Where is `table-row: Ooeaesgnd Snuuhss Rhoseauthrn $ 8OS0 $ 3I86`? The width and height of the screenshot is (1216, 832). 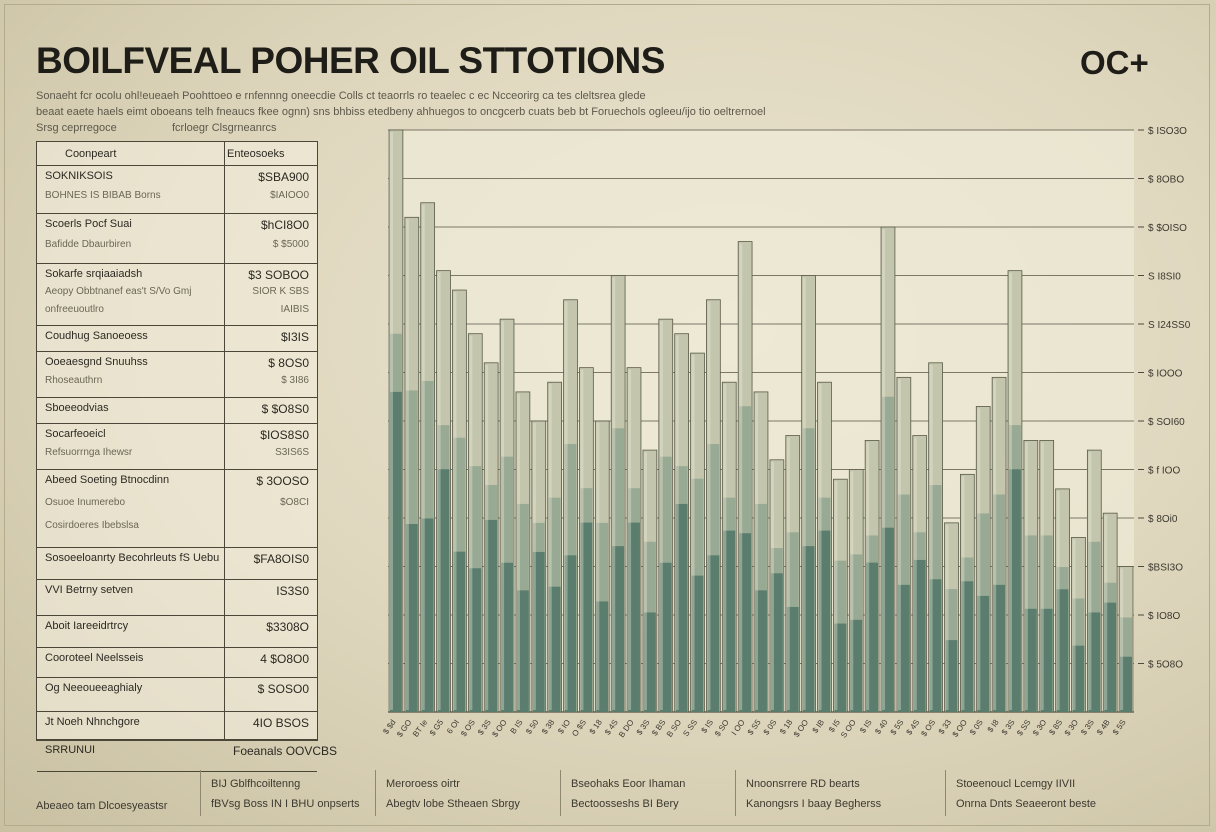
table-row: Ooeaesgnd Snuuhss Rhoseauthrn $ 8OS0 $ 3I86 is located at coordinates (177, 375).